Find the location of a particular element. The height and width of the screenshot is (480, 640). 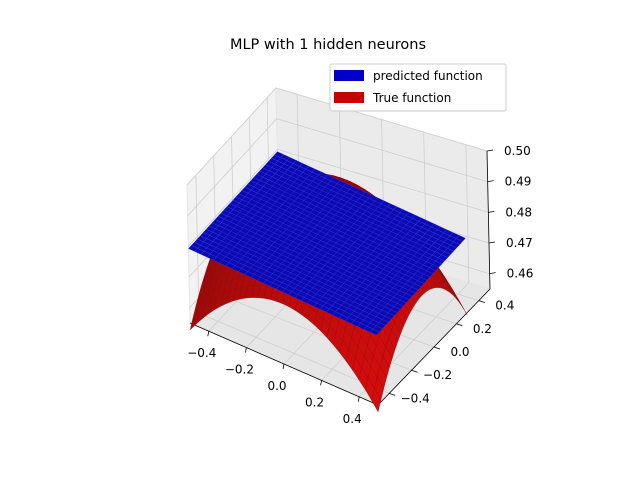

tick-label-y: 0.4 is located at coordinates (504, 306).